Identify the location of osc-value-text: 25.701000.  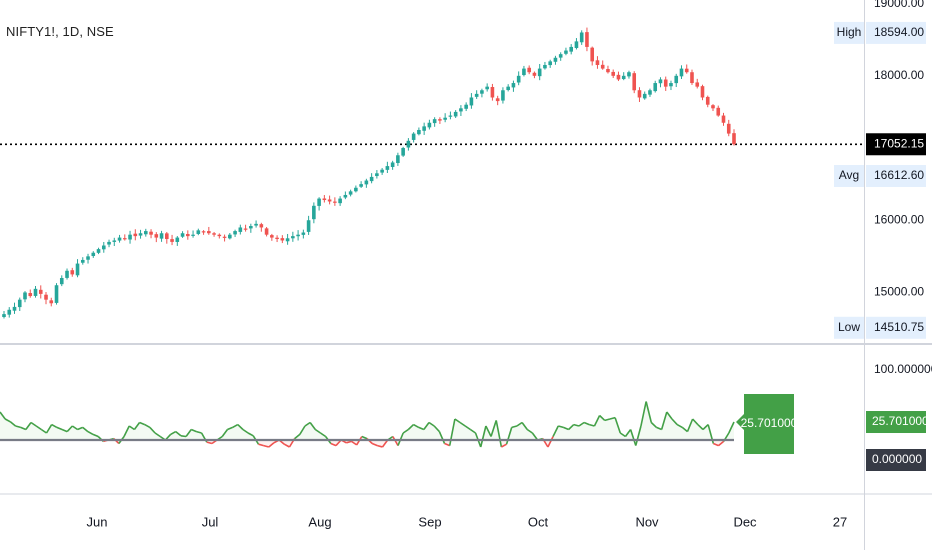
(900, 421).